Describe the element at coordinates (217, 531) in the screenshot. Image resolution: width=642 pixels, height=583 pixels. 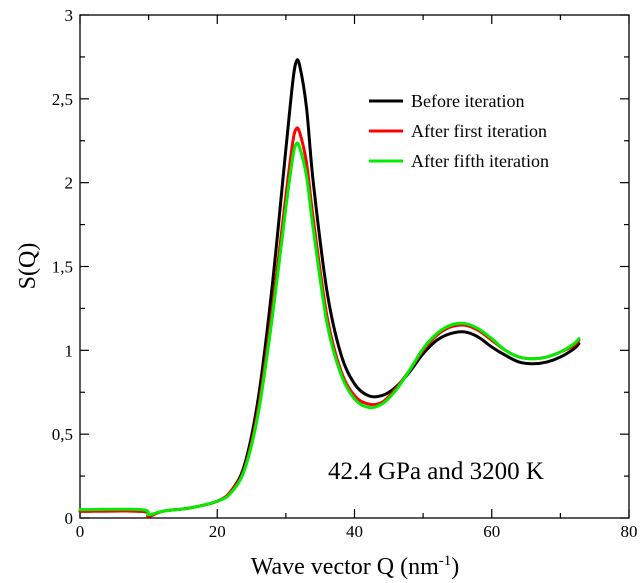
I see `x-tick-label: 20` at that location.